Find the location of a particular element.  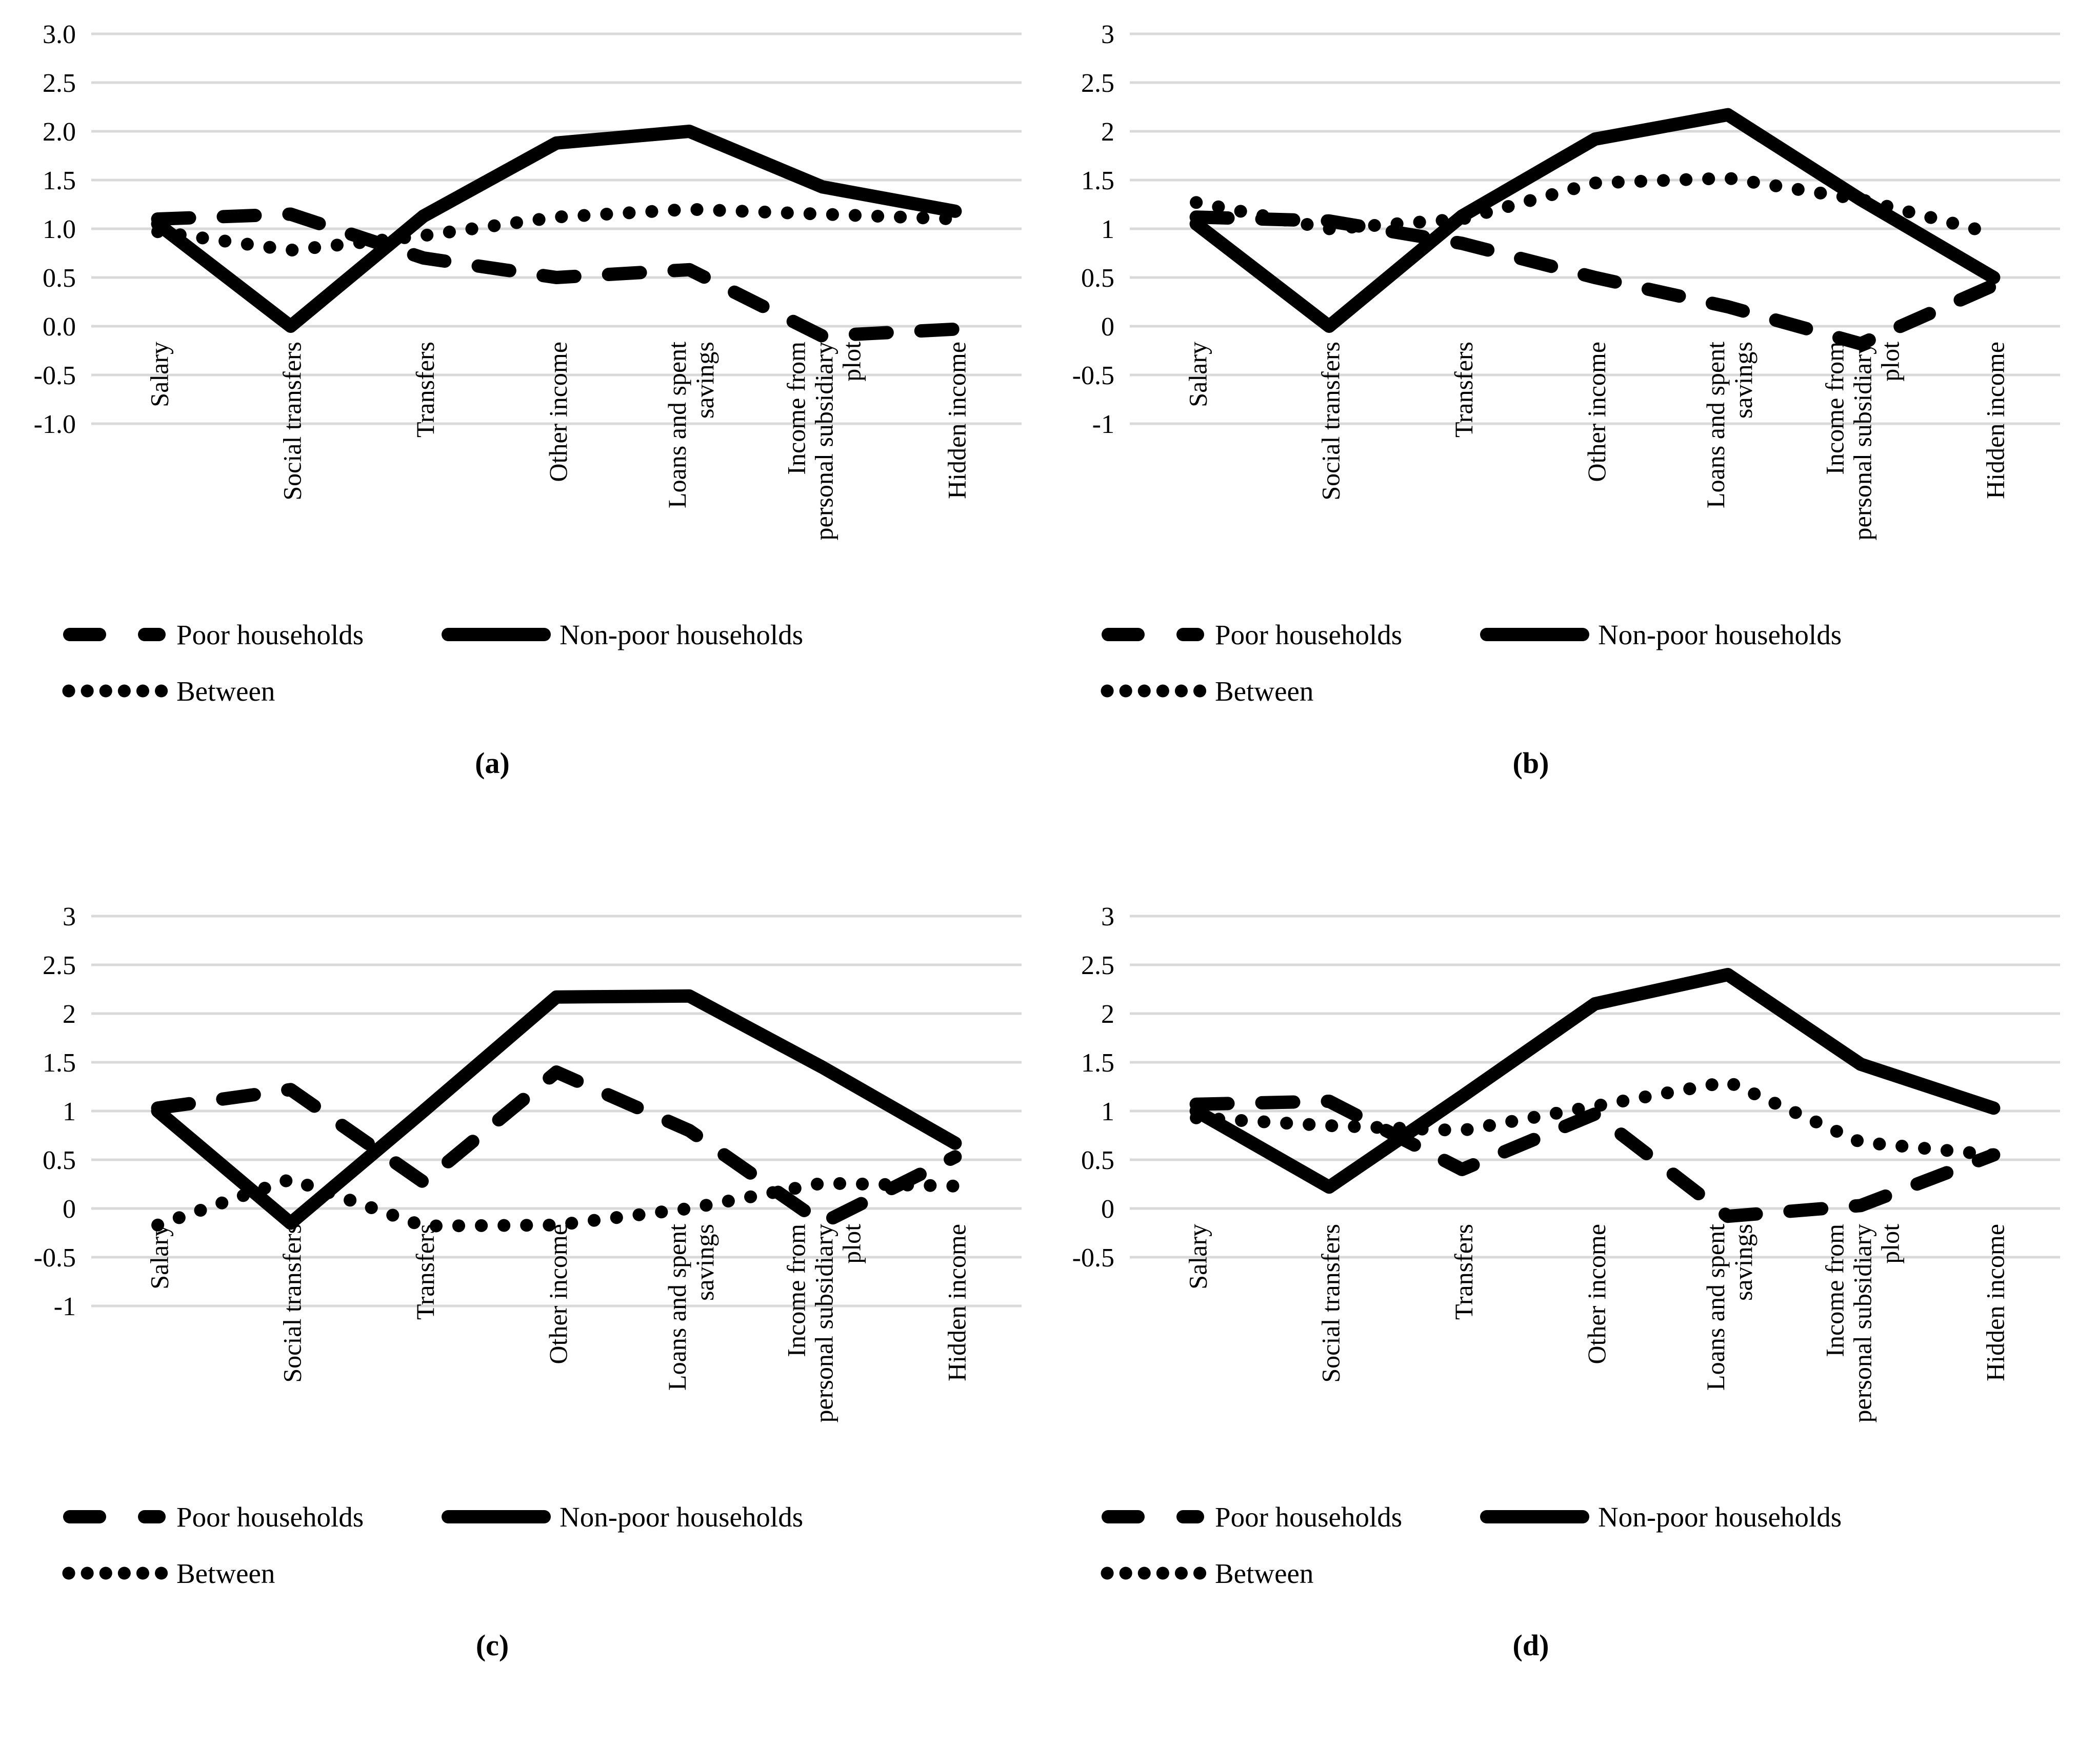

y-axis-tick-label: -1.0 is located at coordinates (55, 424).